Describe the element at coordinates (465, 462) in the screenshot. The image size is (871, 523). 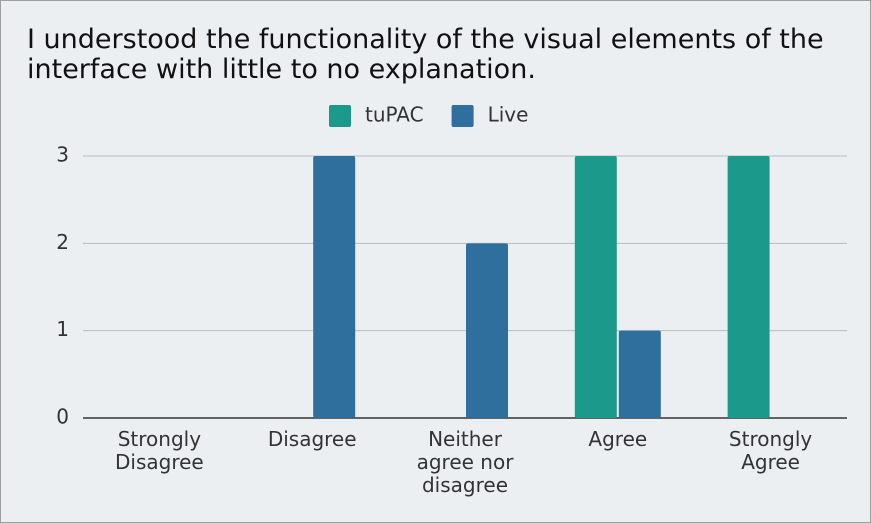
I see `x-tick-label: Neither agree nor disagree` at that location.